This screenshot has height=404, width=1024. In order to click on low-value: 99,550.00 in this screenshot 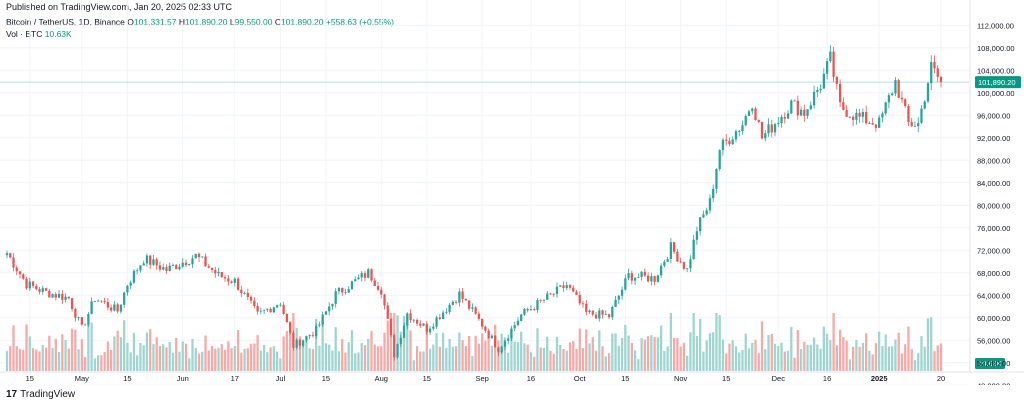, I will do `click(253, 22)`.